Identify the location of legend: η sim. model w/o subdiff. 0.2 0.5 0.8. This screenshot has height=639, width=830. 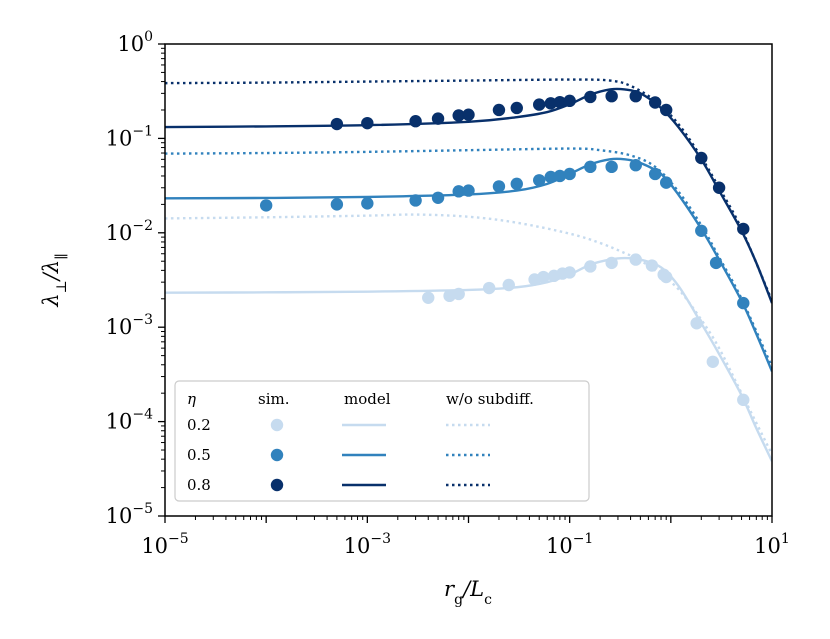
(382, 441).